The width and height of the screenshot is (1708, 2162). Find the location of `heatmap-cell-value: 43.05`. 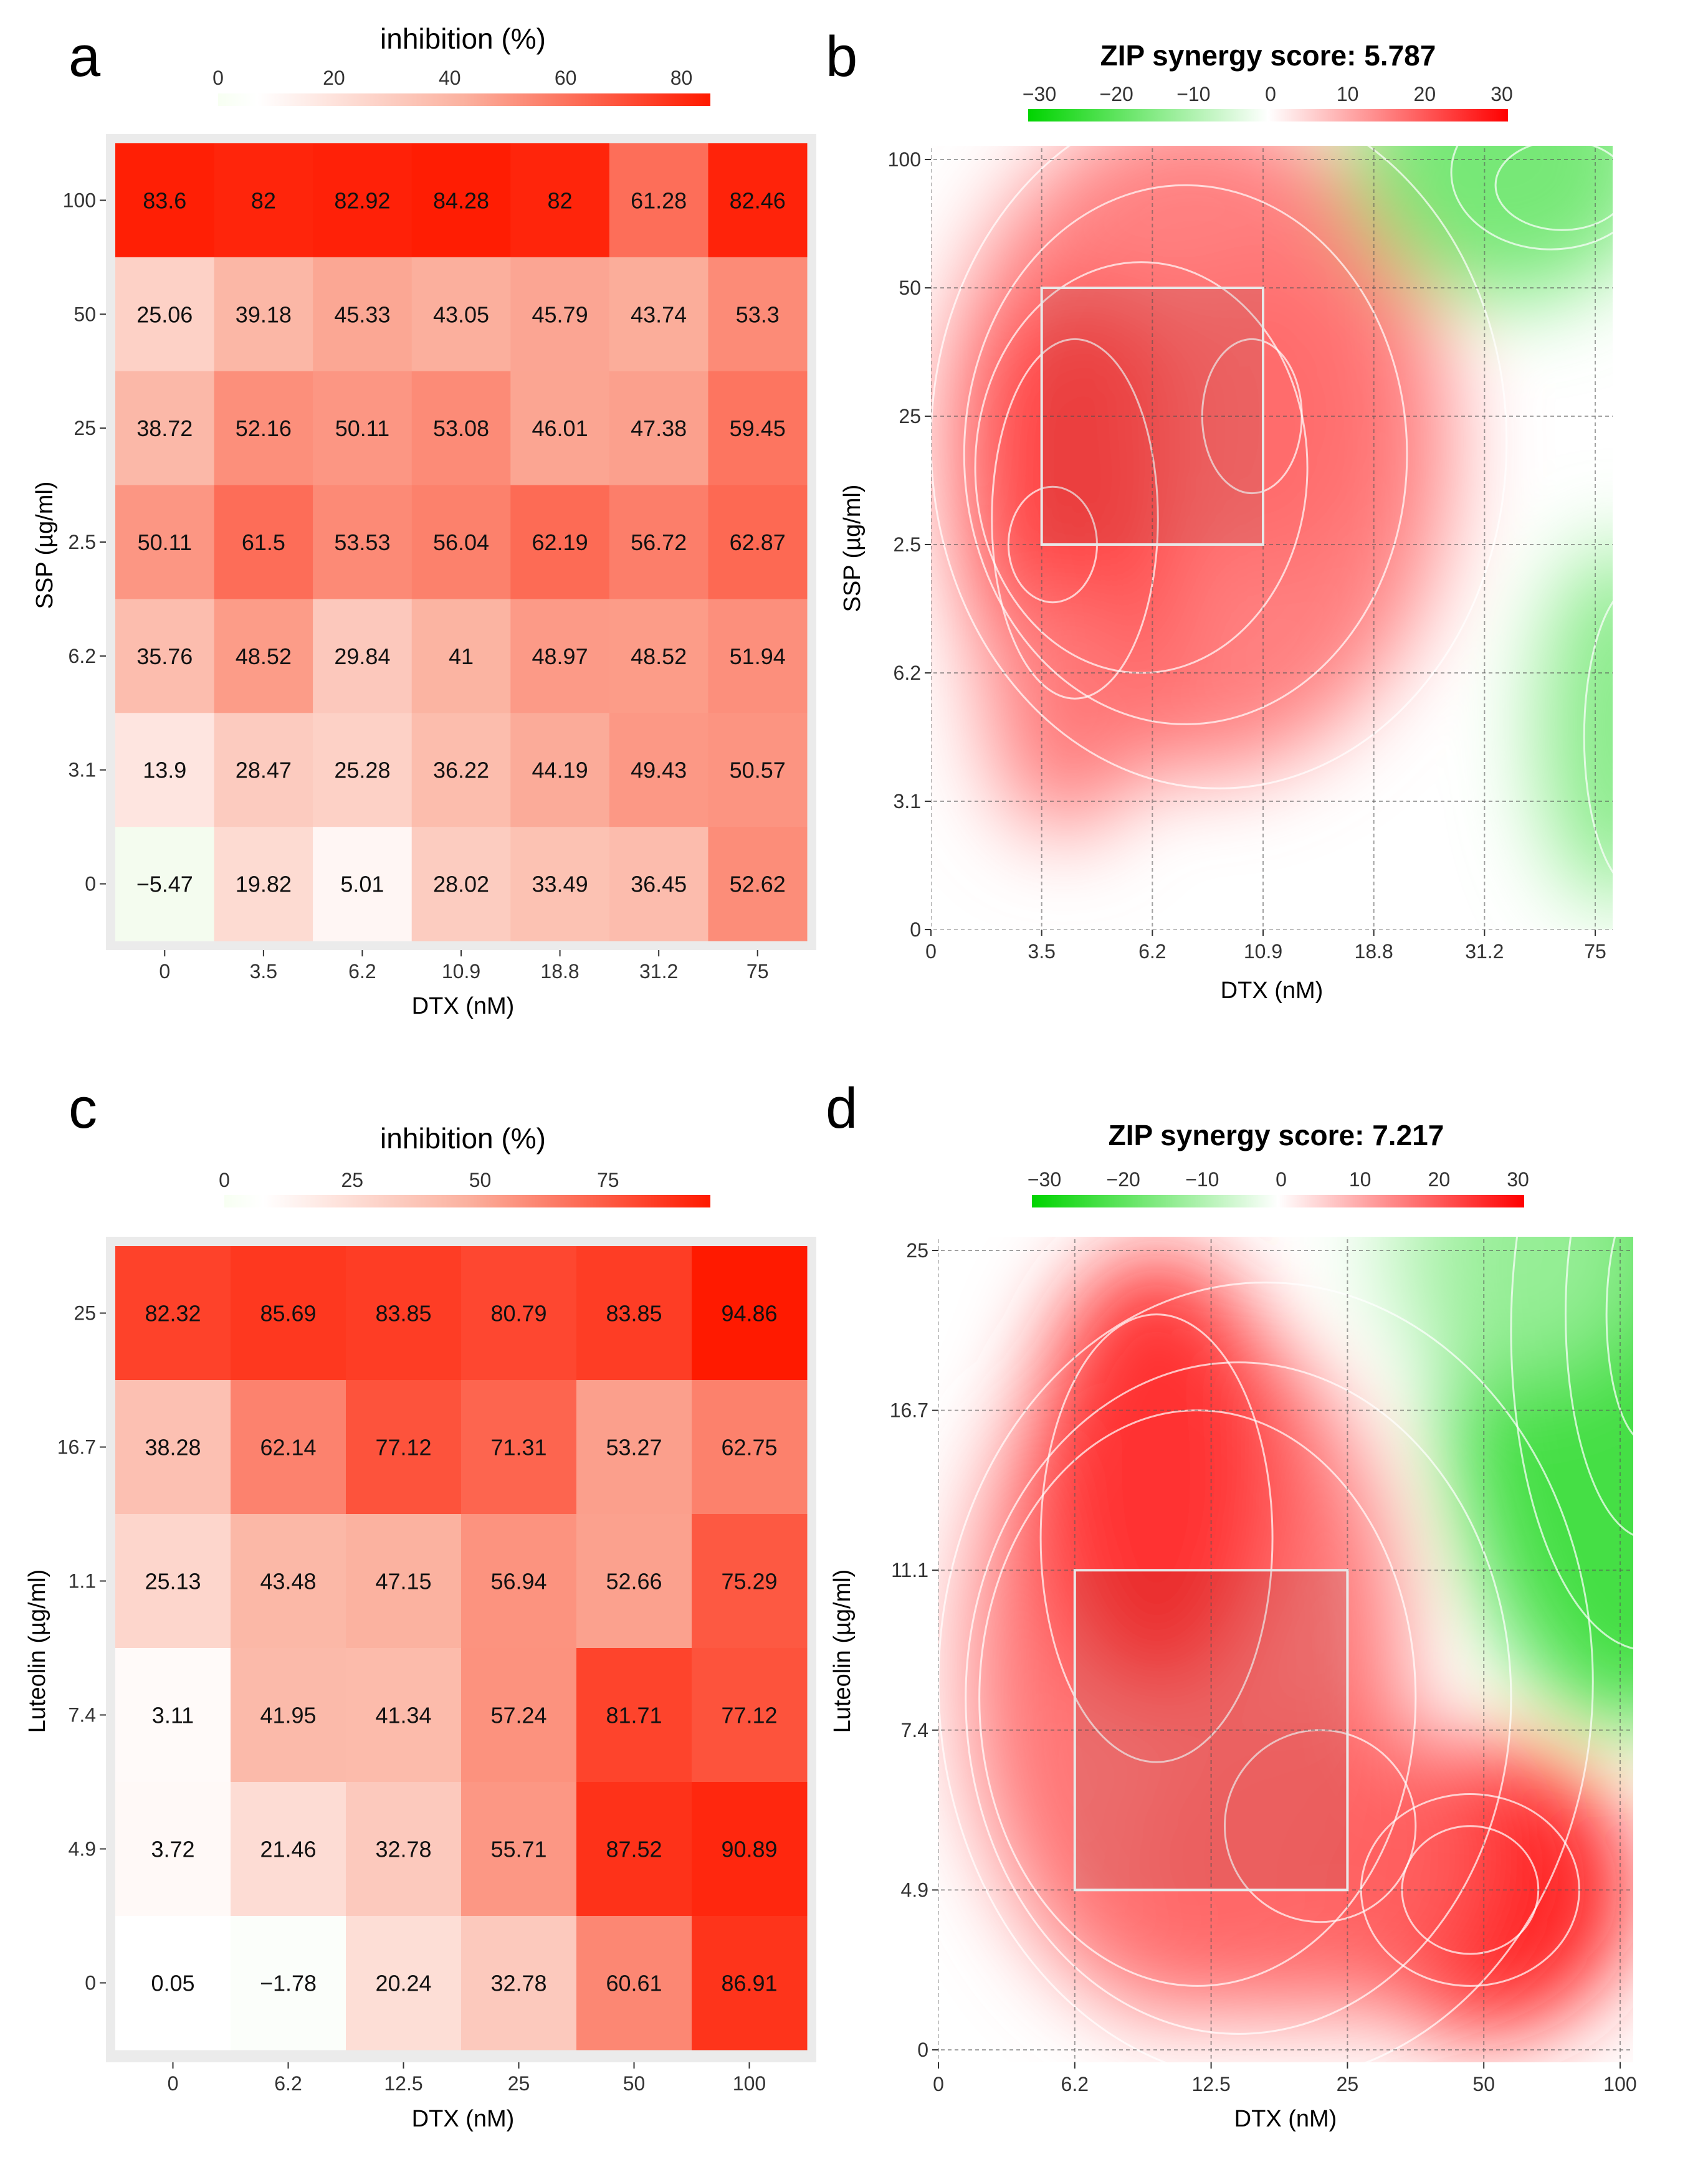

heatmap-cell-value: 43.05 is located at coordinates (461, 314).